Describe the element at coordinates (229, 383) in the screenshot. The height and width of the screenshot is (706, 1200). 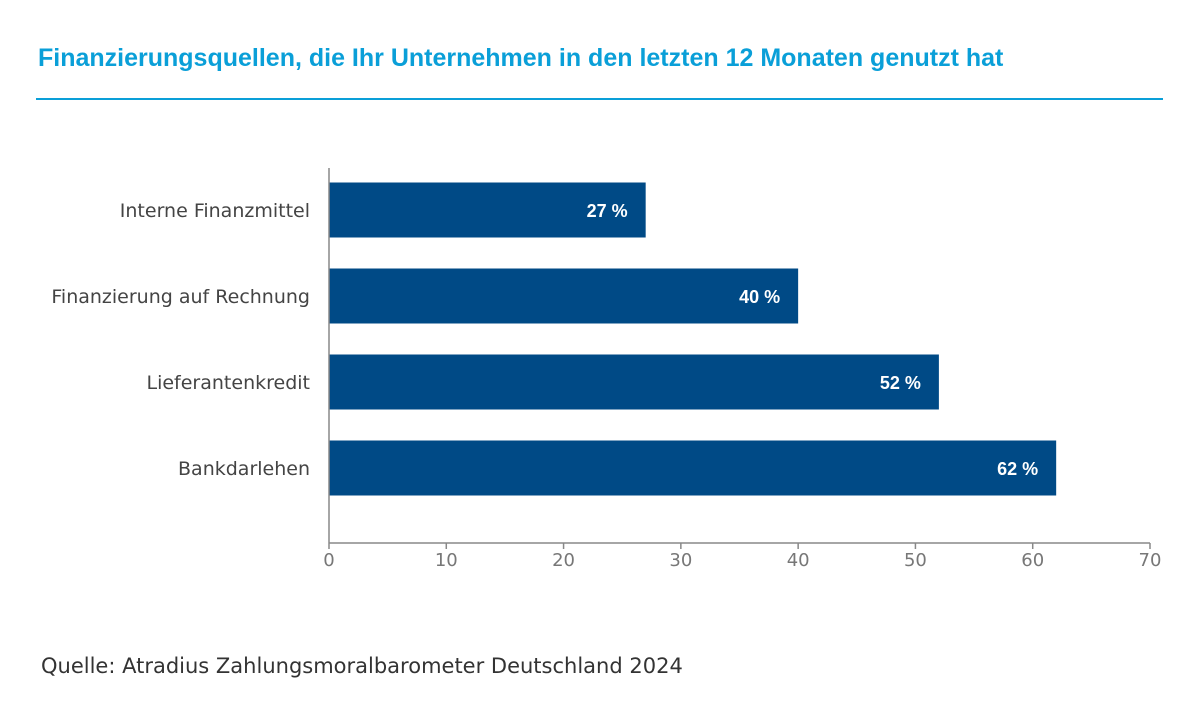
I see `category-label: Lieferantenkredit` at that location.